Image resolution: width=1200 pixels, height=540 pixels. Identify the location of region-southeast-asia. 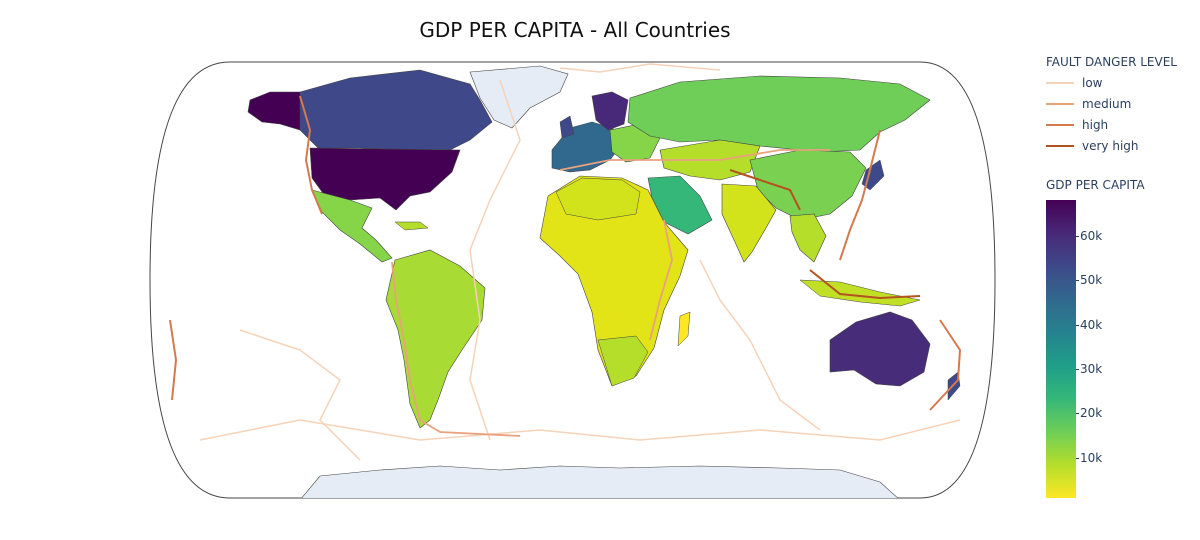
(808, 238).